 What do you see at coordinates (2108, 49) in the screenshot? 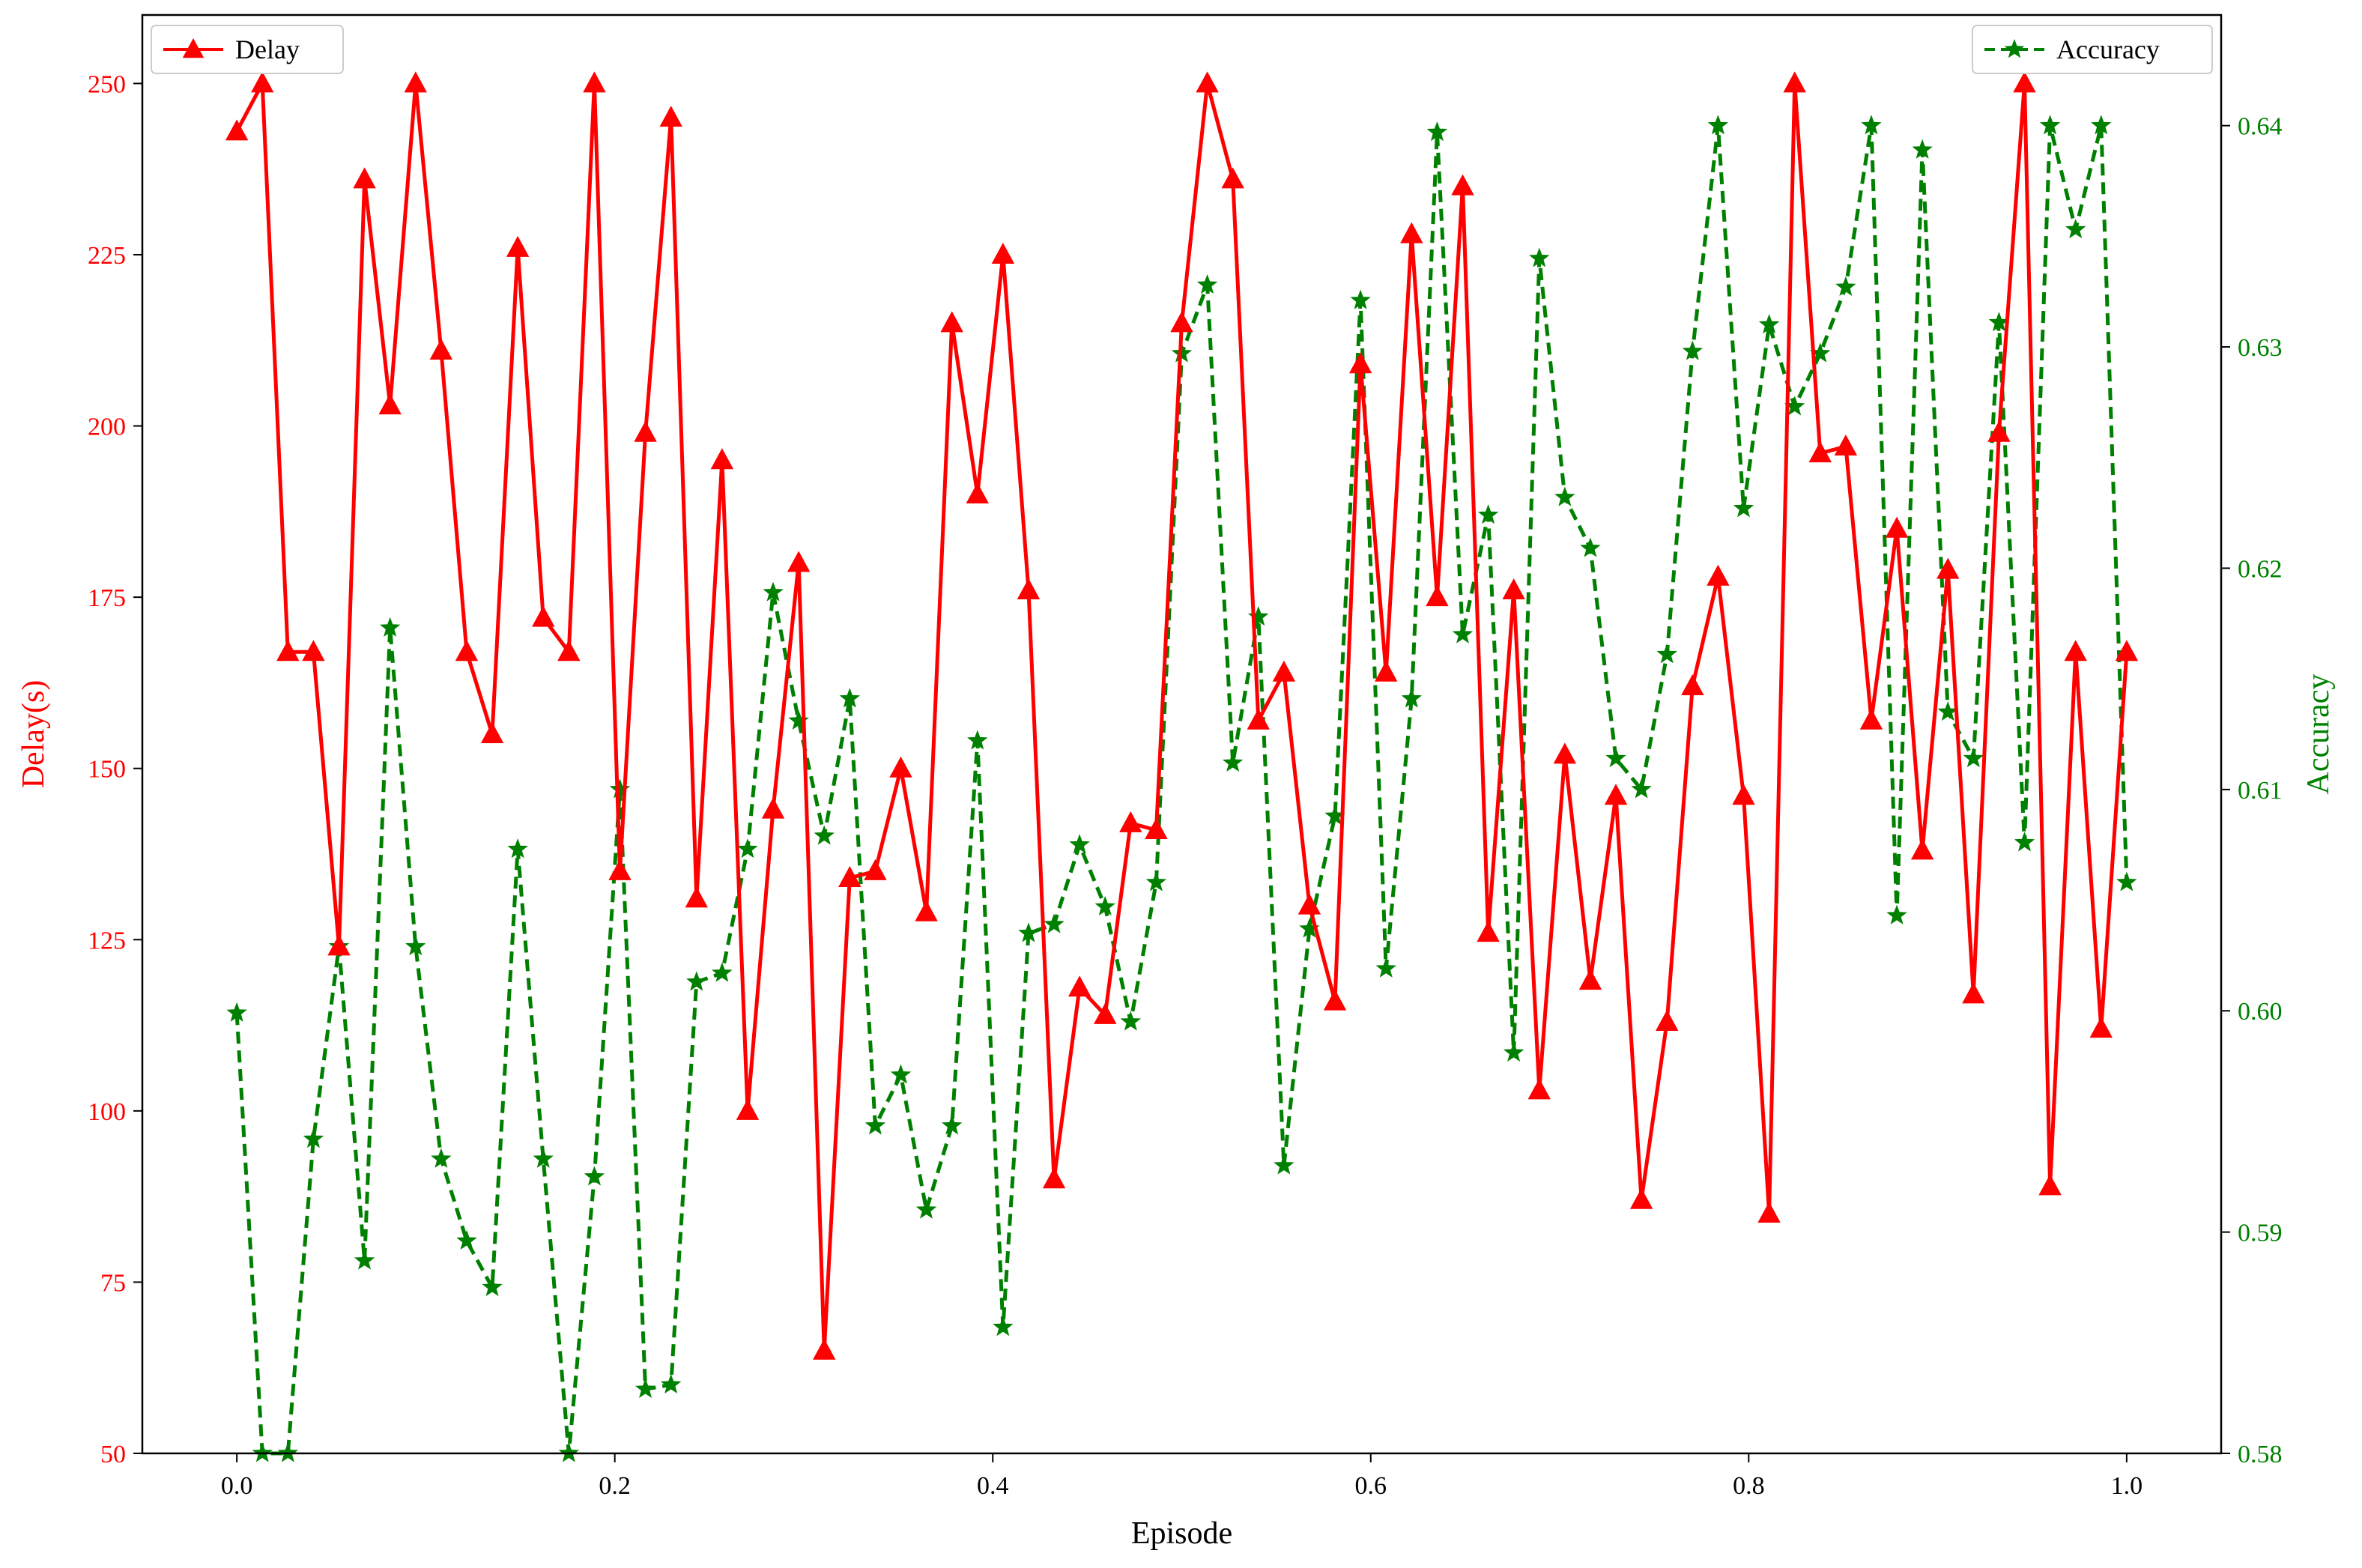
I see `legend-accuracy-label: Accuracy` at bounding box center [2108, 49].